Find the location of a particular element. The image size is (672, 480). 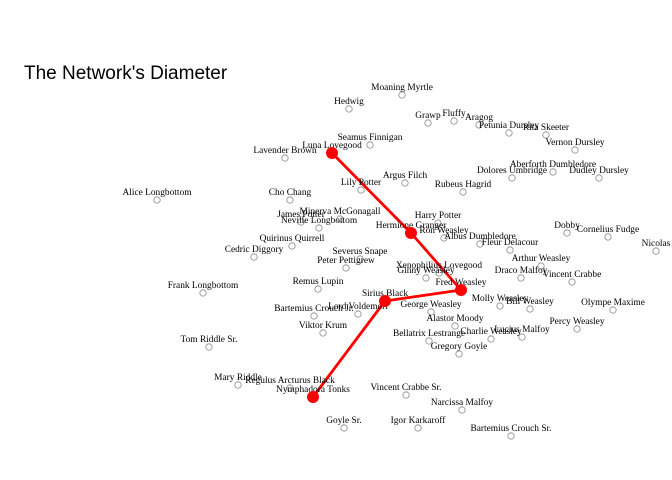

node-label-sirius-black: Sirius Black is located at coordinates (385, 294).